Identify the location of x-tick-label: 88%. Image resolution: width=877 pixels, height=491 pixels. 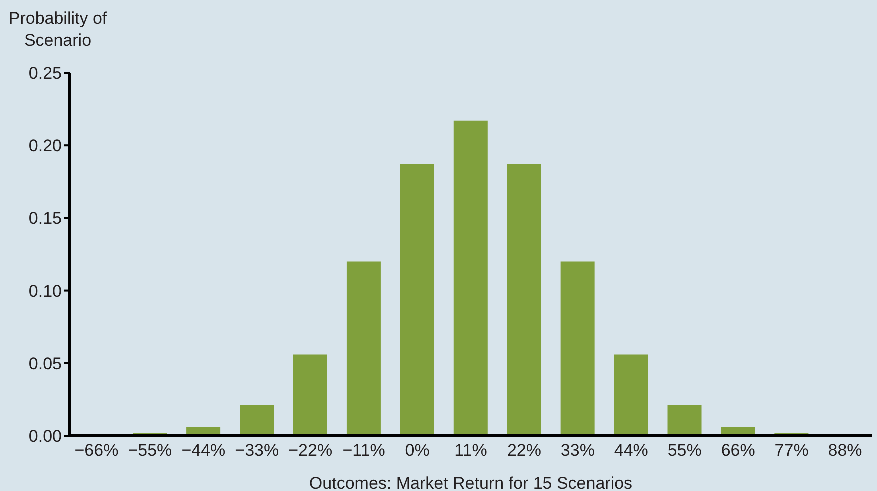
(845, 450).